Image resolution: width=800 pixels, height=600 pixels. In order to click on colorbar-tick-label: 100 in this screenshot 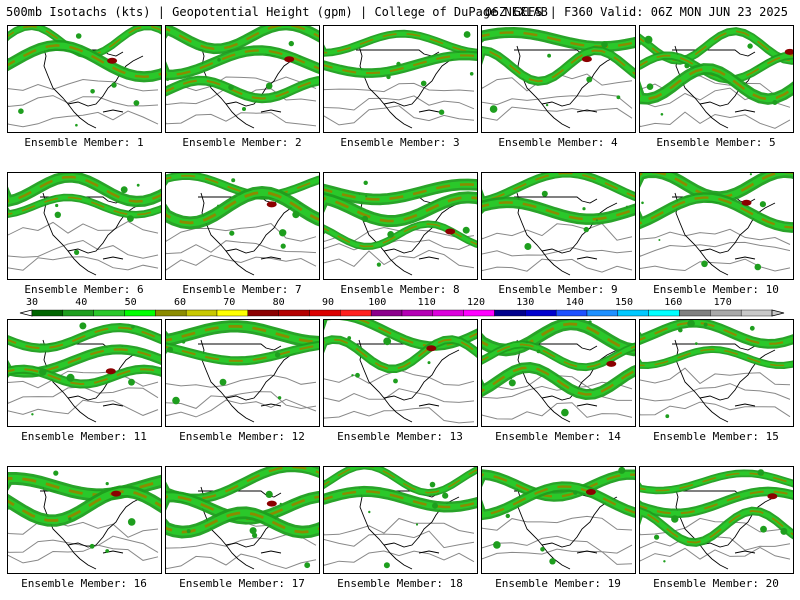, I will do `click(377, 302)`.